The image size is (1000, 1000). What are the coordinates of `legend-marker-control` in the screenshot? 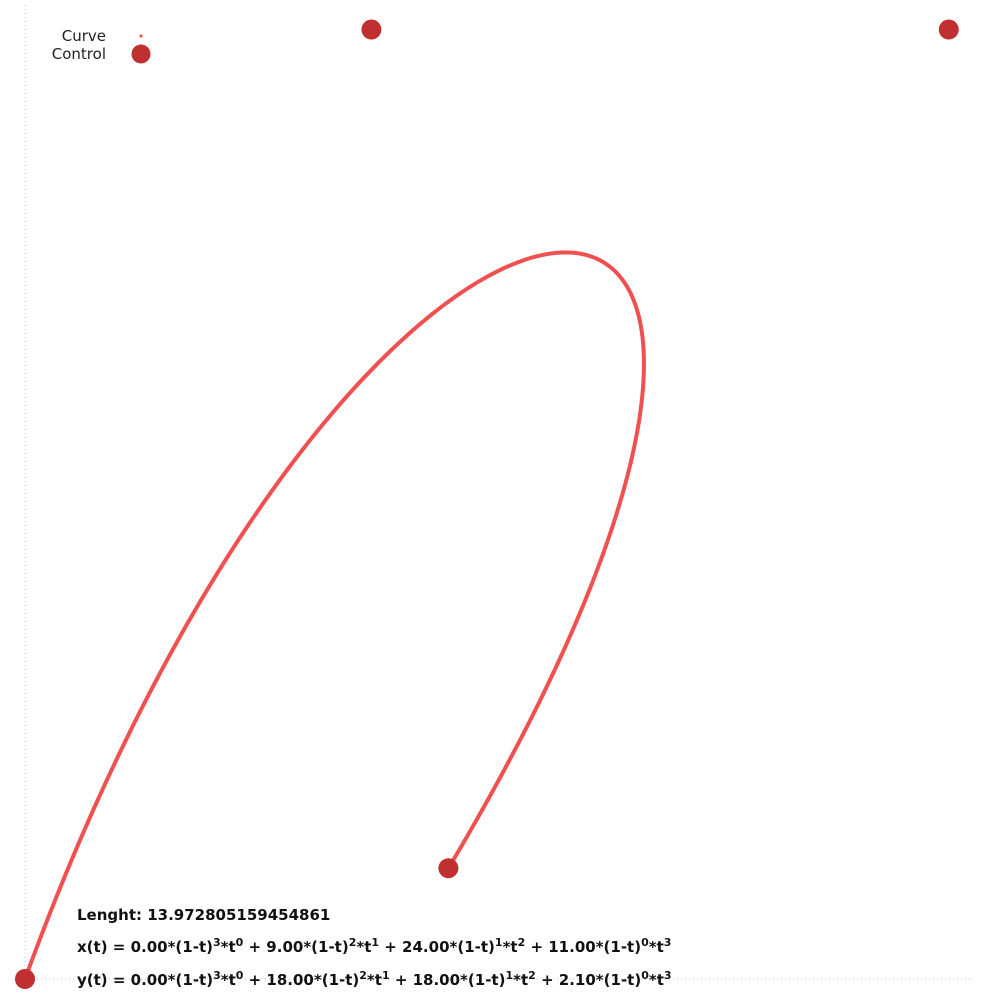 It's located at (141, 54).